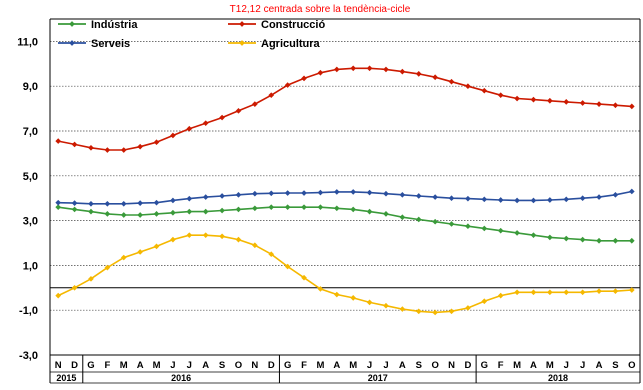  What do you see at coordinates (30, 222) in the screenshot?
I see `y-tick-label: 3,0` at bounding box center [30, 222].